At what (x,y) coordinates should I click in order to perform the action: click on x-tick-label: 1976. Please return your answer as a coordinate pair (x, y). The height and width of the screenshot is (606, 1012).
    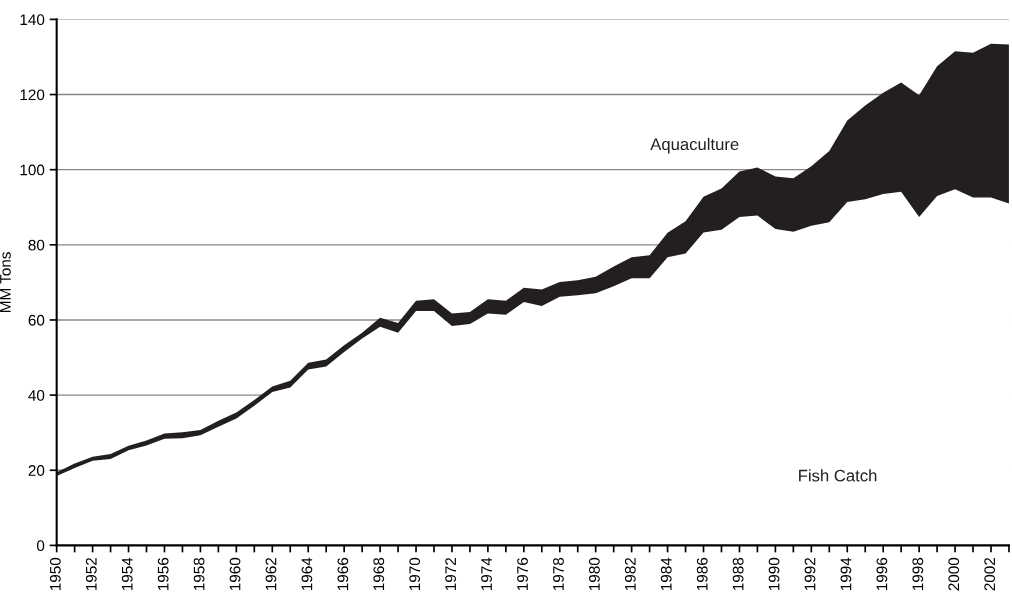
    Looking at the image, I should click on (522, 574).